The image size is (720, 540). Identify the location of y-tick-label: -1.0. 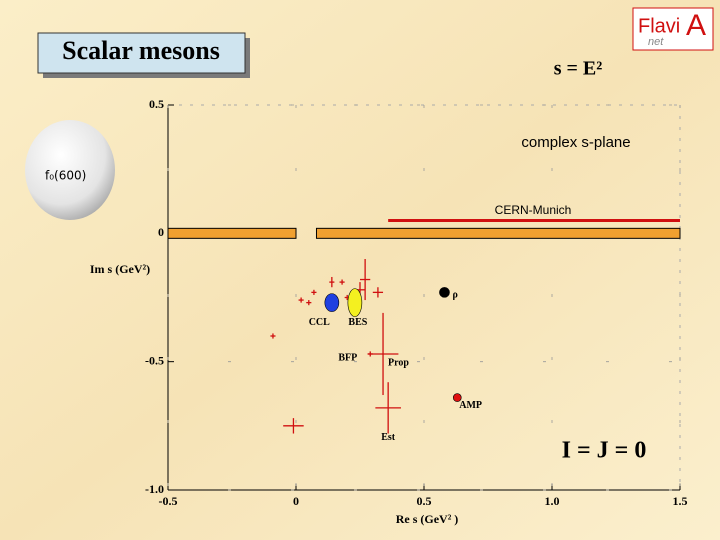
(154, 489).